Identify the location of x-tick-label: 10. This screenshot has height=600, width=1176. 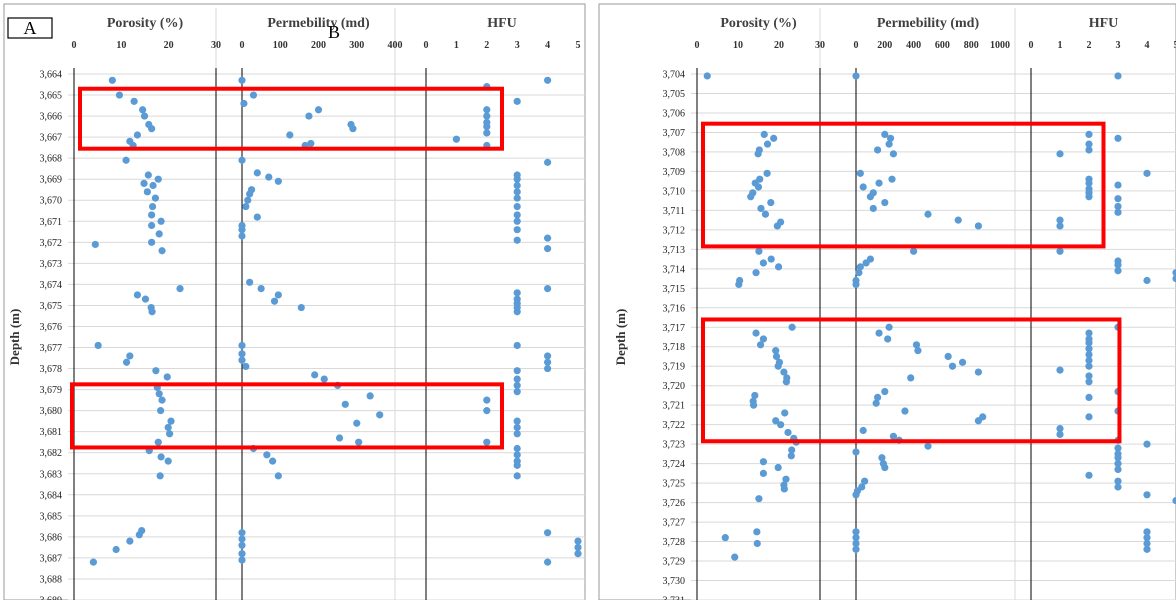
(121, 45).